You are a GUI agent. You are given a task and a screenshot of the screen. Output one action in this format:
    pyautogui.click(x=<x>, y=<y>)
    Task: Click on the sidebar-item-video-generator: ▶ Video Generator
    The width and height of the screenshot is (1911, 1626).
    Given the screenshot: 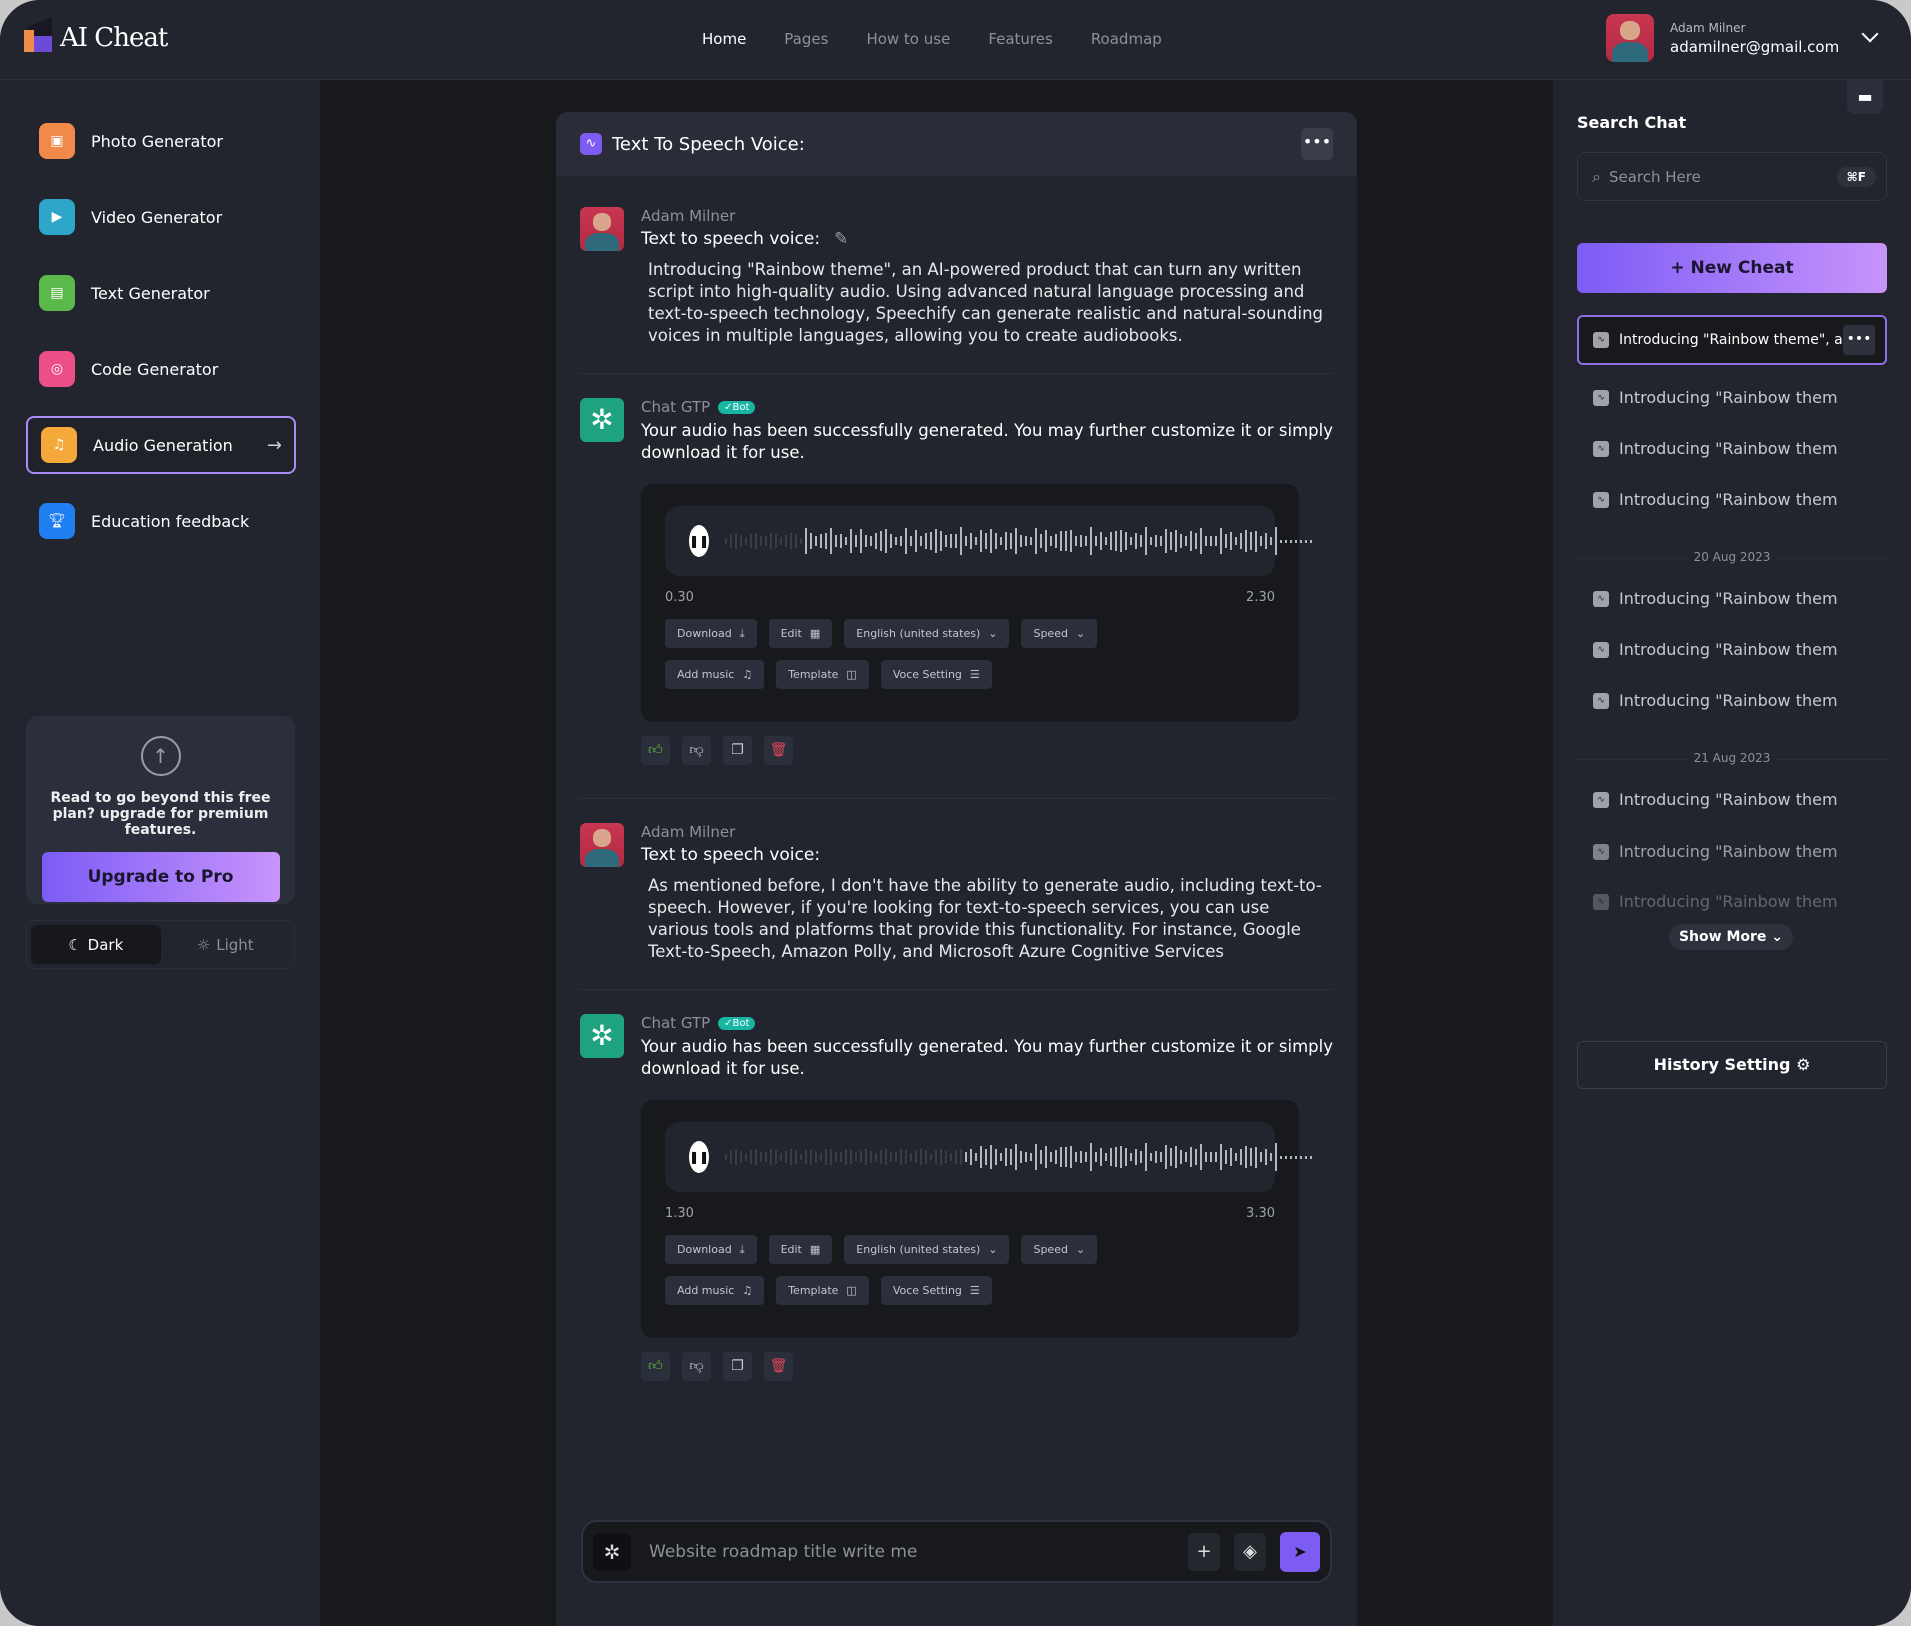 What is the action you would take?
    pyautogui.click(x=161, y=217)
    